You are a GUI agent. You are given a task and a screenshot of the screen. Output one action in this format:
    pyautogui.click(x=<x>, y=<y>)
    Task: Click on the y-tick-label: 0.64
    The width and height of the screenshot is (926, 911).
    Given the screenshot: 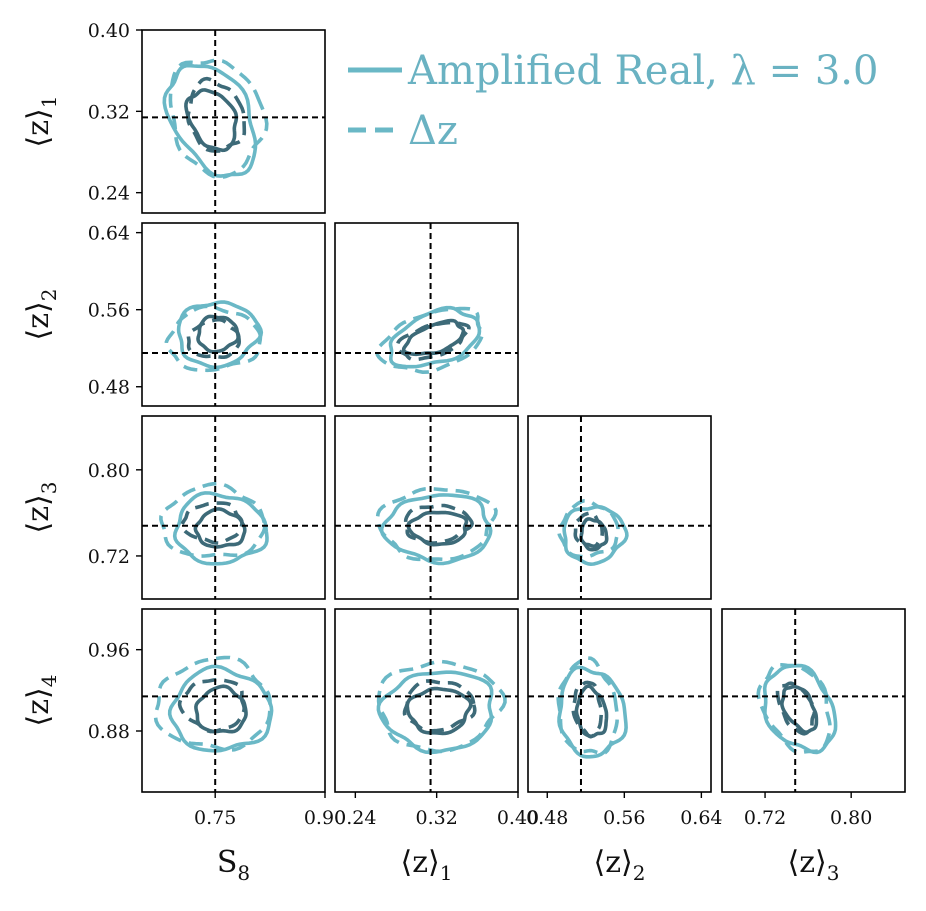 What is the action you would take?
    pyautogui.click(x=109, y=234)
    